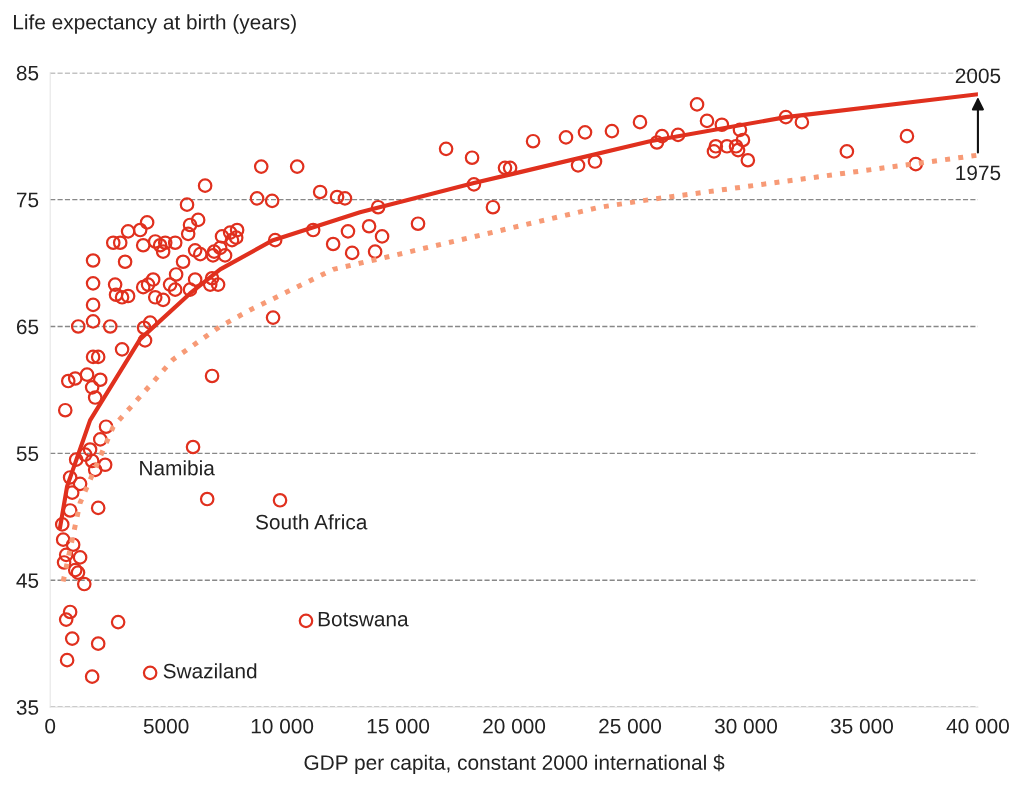 The height and width of the screenshot is (799, 1024). Describe the element at coordinates (155, 24) in the screenshot. I see `y-axis-title: Life expectancy at birth (years)` at that location.